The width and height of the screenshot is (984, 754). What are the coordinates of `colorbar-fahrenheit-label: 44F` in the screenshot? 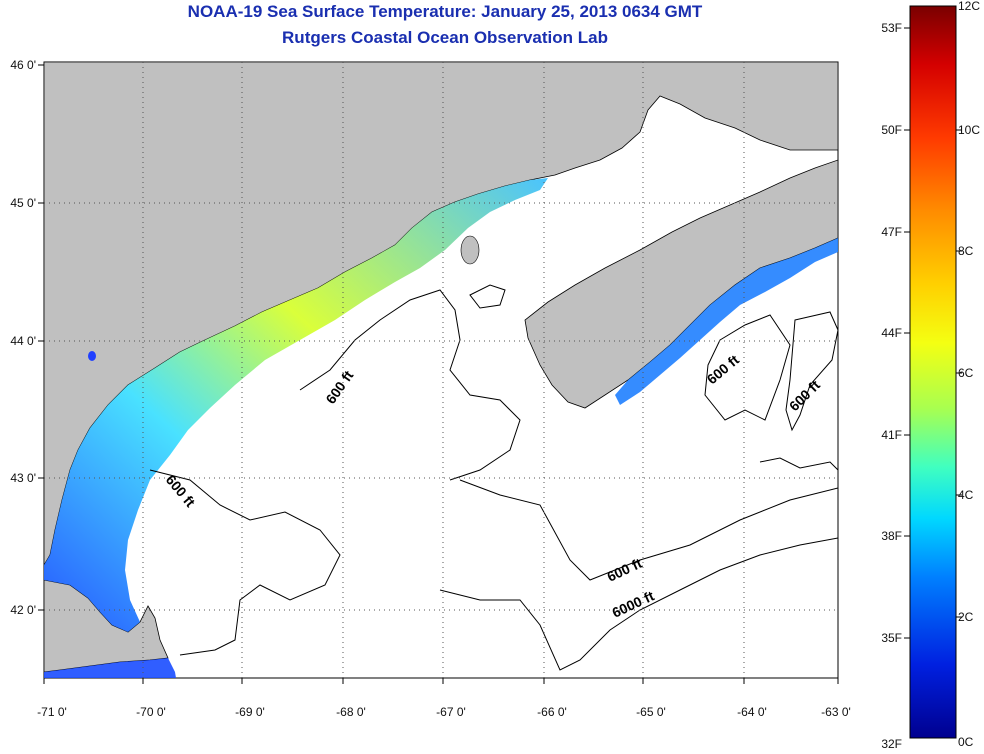 It's located at (891, 333).